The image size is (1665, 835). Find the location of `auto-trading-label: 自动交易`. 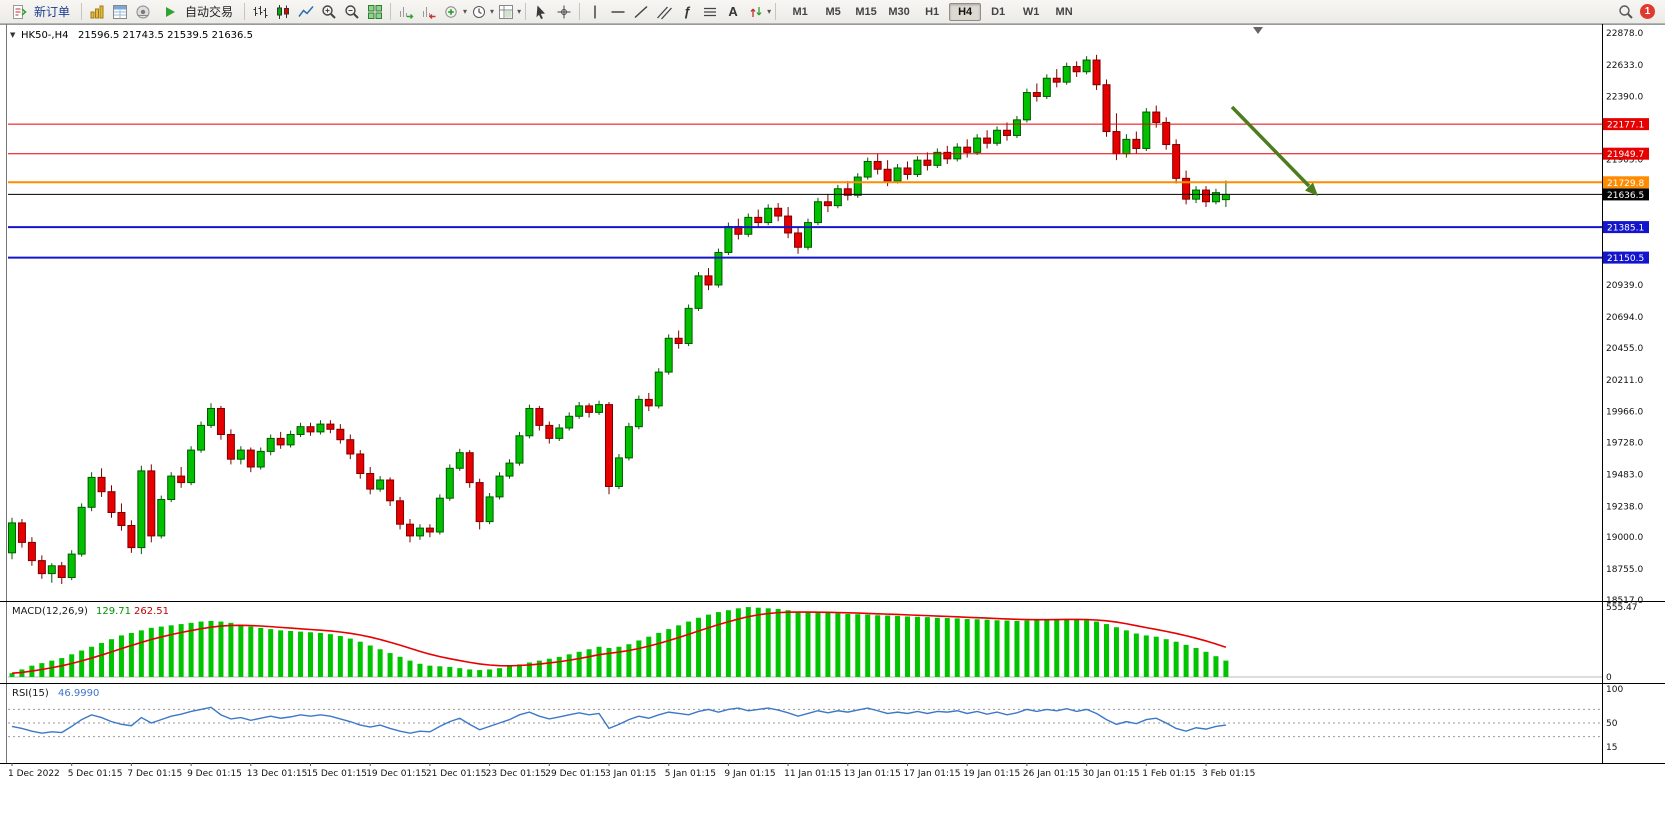

auto-trading-label: 自动交易 is located at coordinates (209, 12).